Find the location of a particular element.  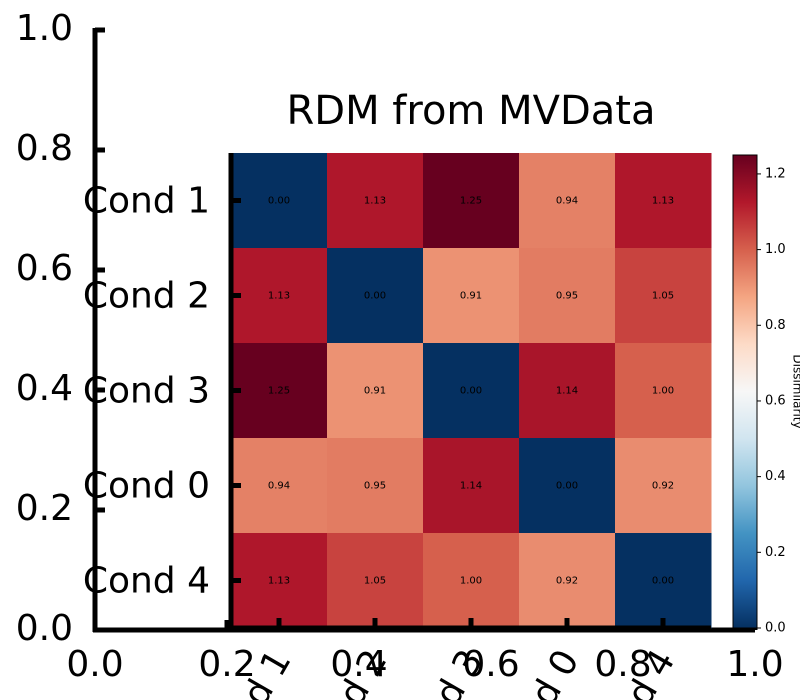

y-tick-label: 0.4 is located at coordinates (44, 388).